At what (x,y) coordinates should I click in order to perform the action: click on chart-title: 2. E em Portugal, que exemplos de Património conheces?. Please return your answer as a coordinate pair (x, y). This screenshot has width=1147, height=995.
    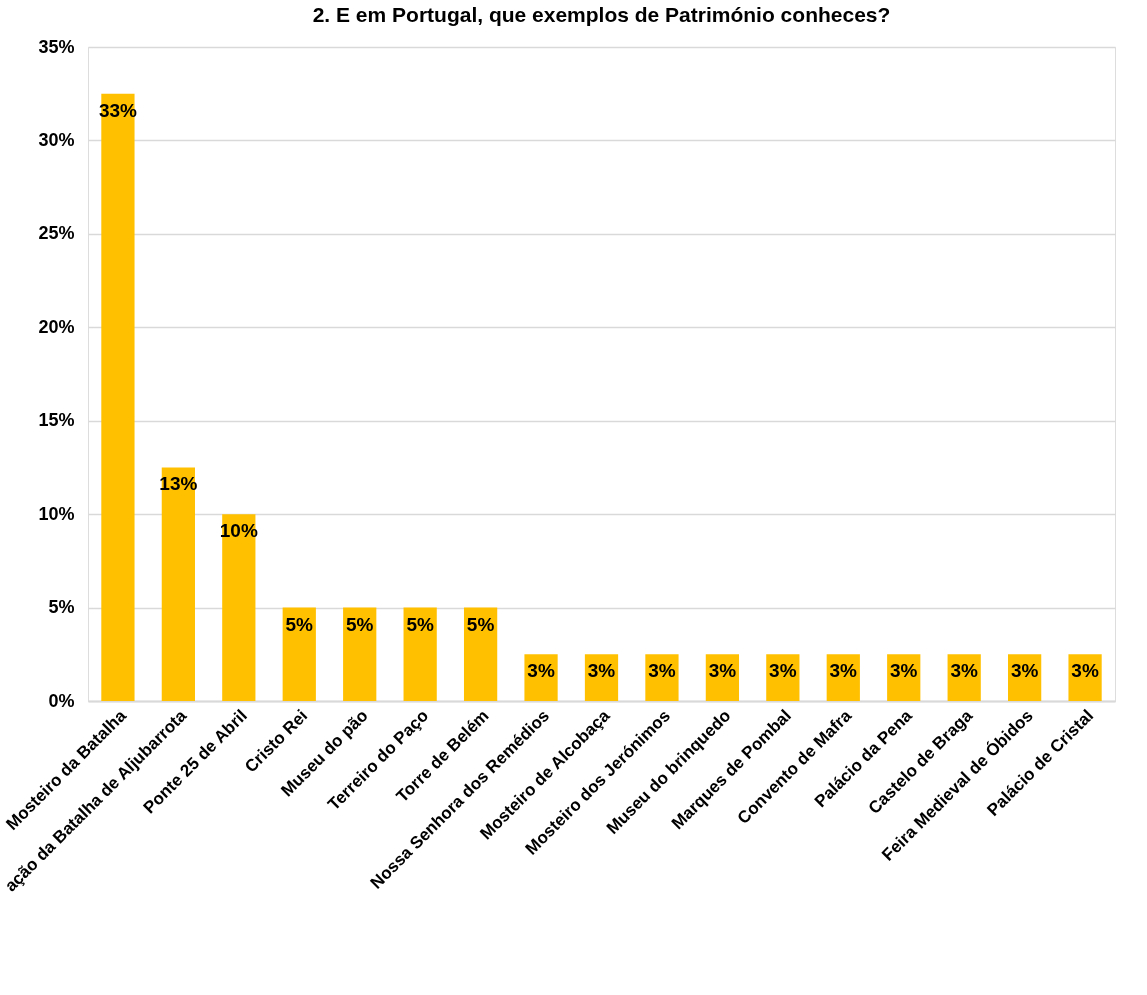
    Looking at the image, I should click on (601, 14).